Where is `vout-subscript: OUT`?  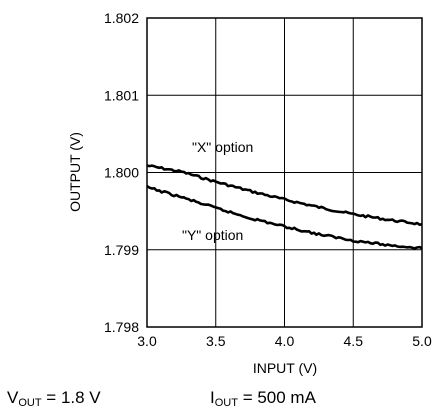 vout-subscript: OUT is located at coordinates (30, 403).